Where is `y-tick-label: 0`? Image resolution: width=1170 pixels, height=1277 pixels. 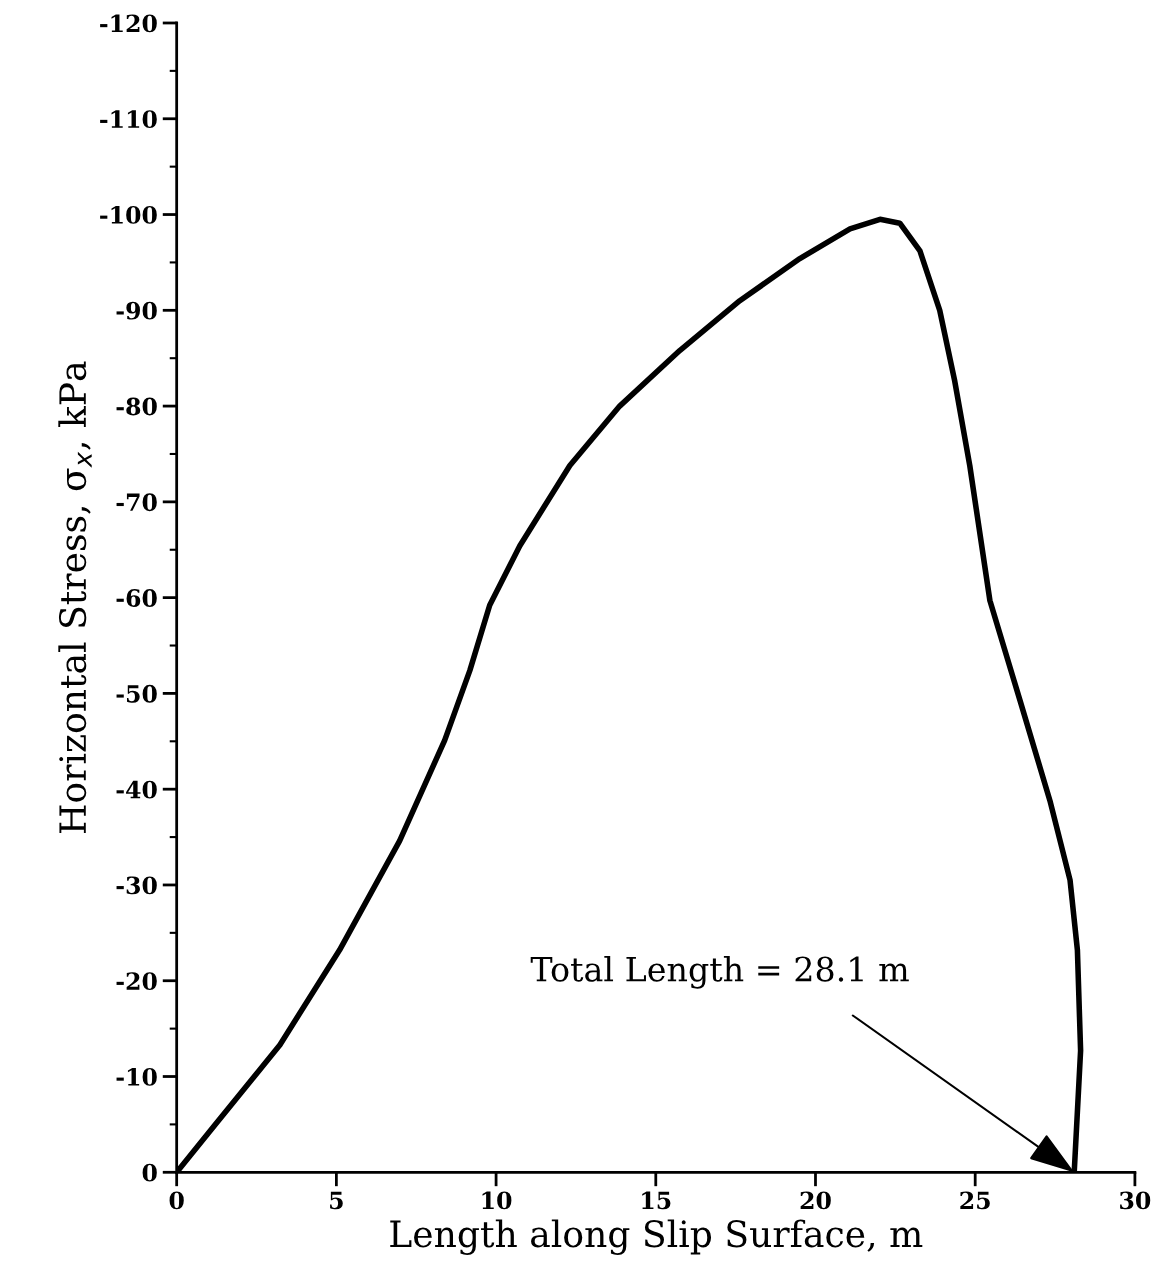
y-tick-label: 0 is located at coordinates (149, 1172).